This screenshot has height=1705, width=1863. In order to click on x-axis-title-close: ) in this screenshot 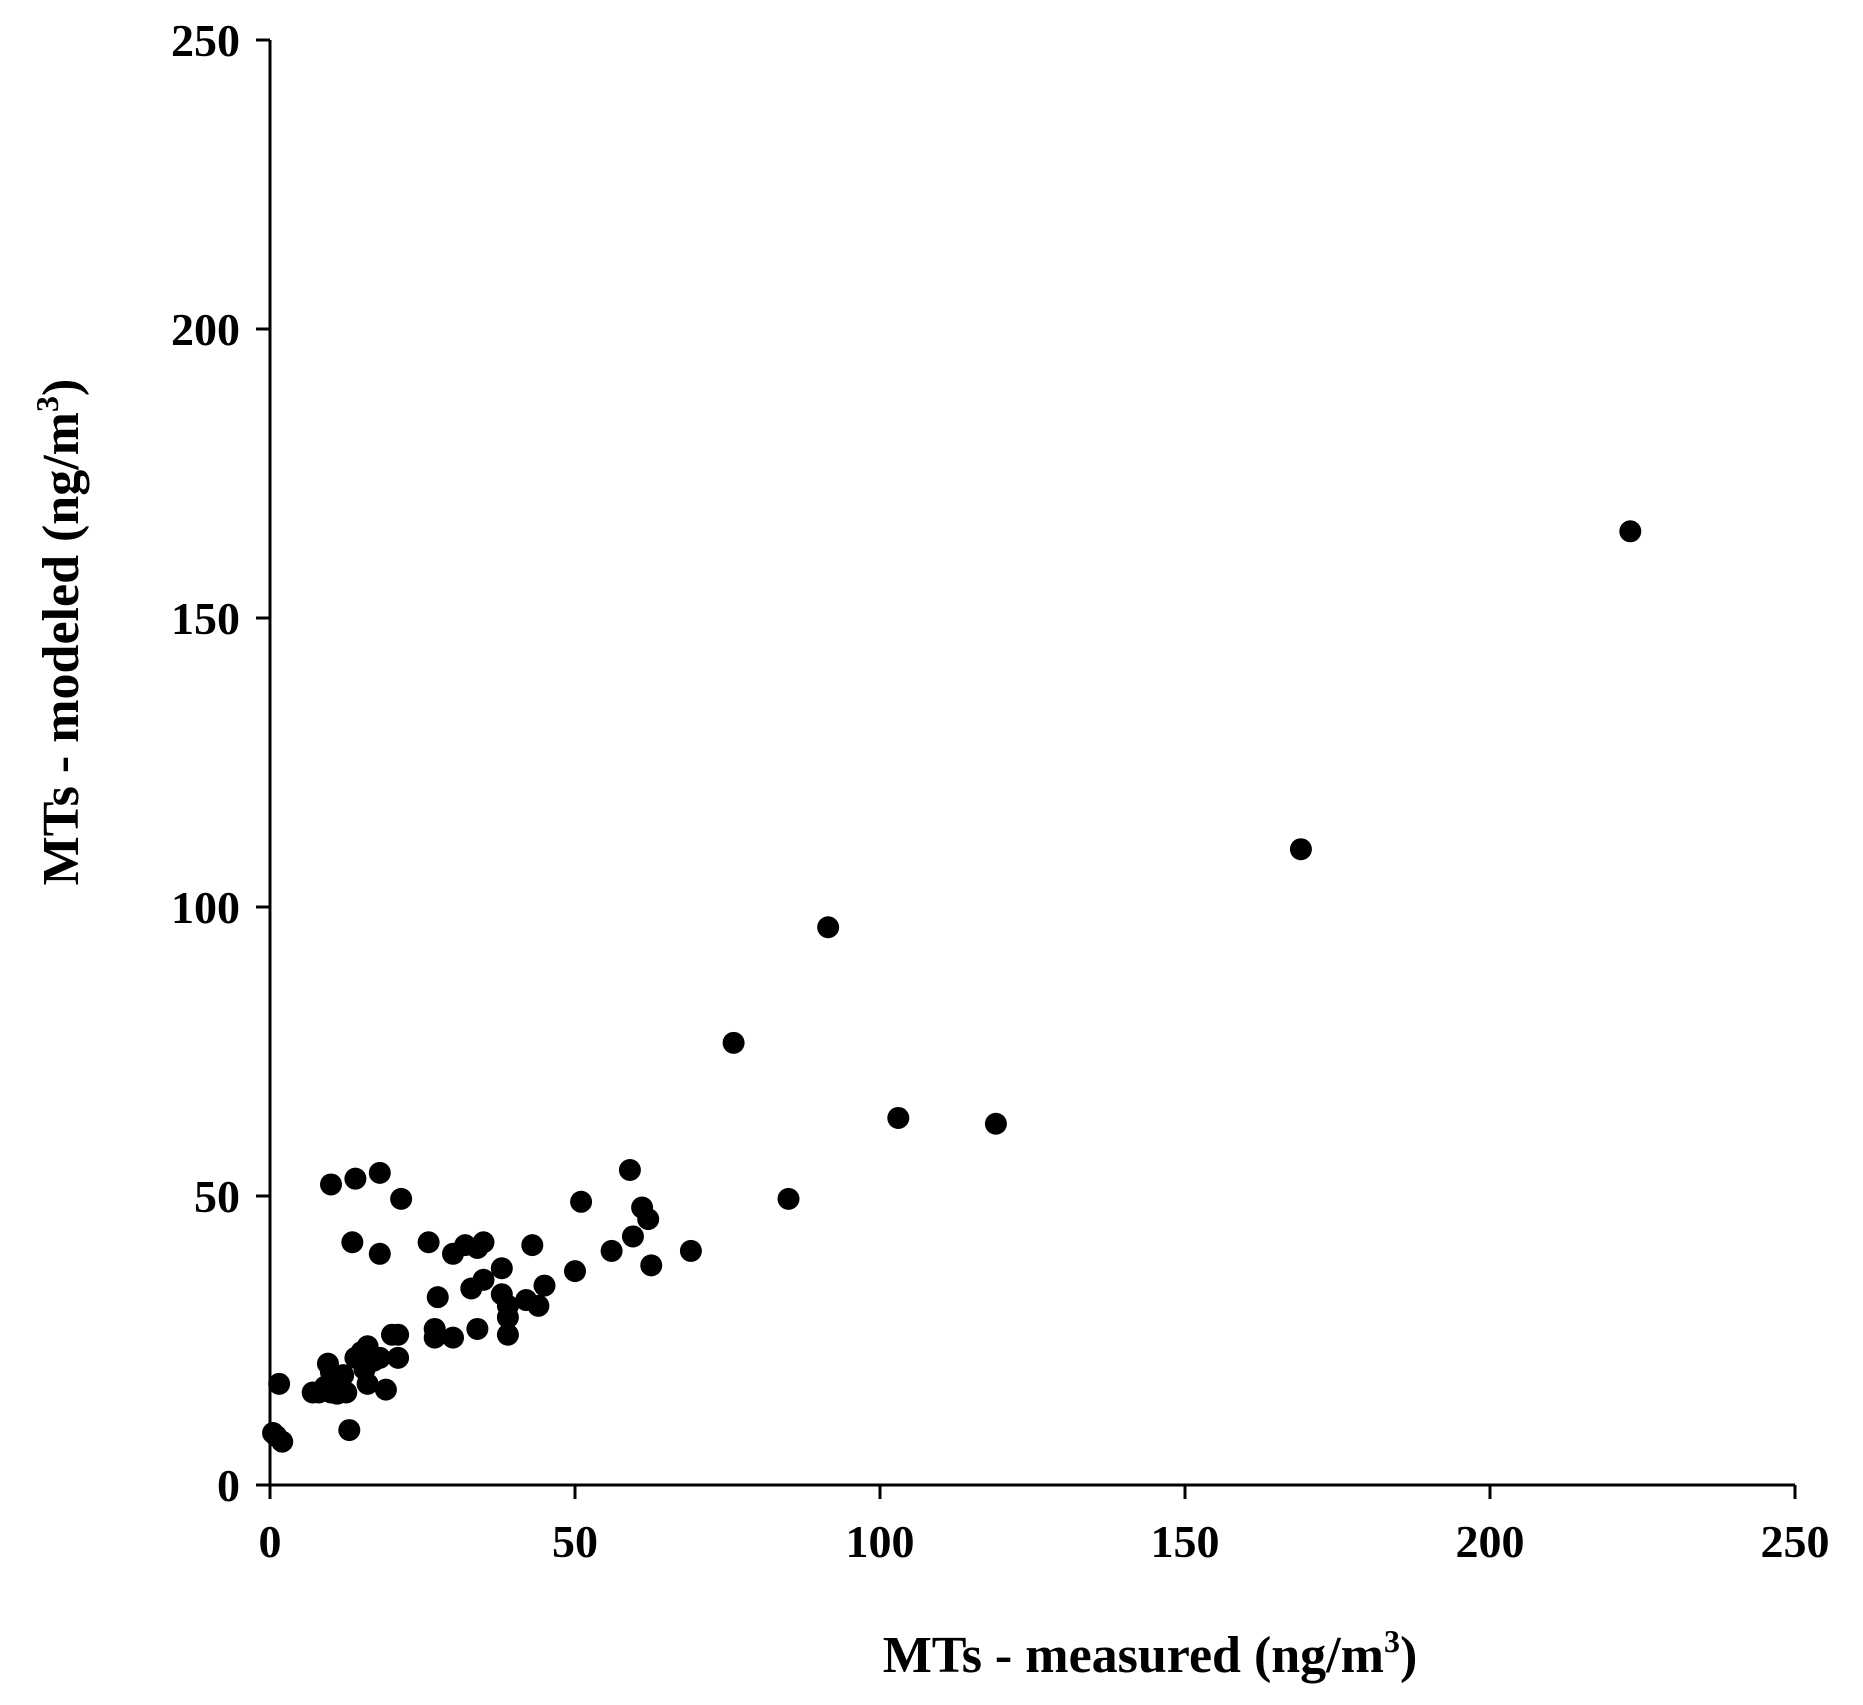, I will do `click(1408, 1655)`.